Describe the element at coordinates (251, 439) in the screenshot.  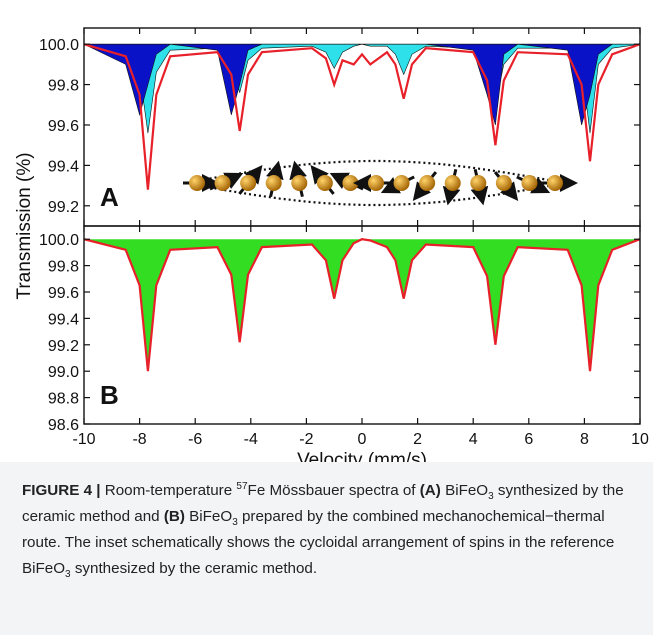
I see `x-tick-label: -4` at that location.